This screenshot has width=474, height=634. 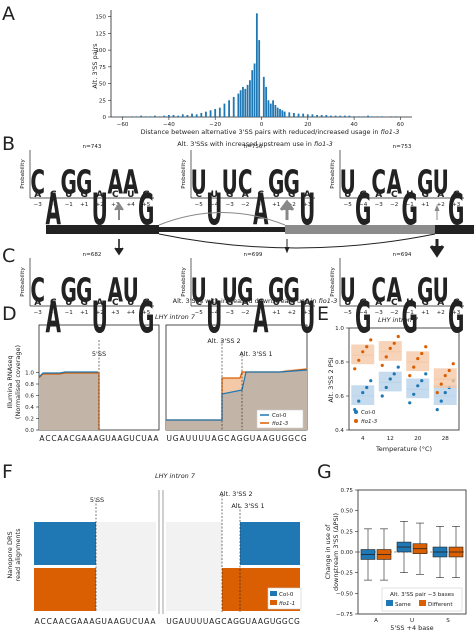 What do you see at coordinates (67, 621) in the screenshot?
I see `panel-f-seq-left-base: C` at bounding box center [67, 621].